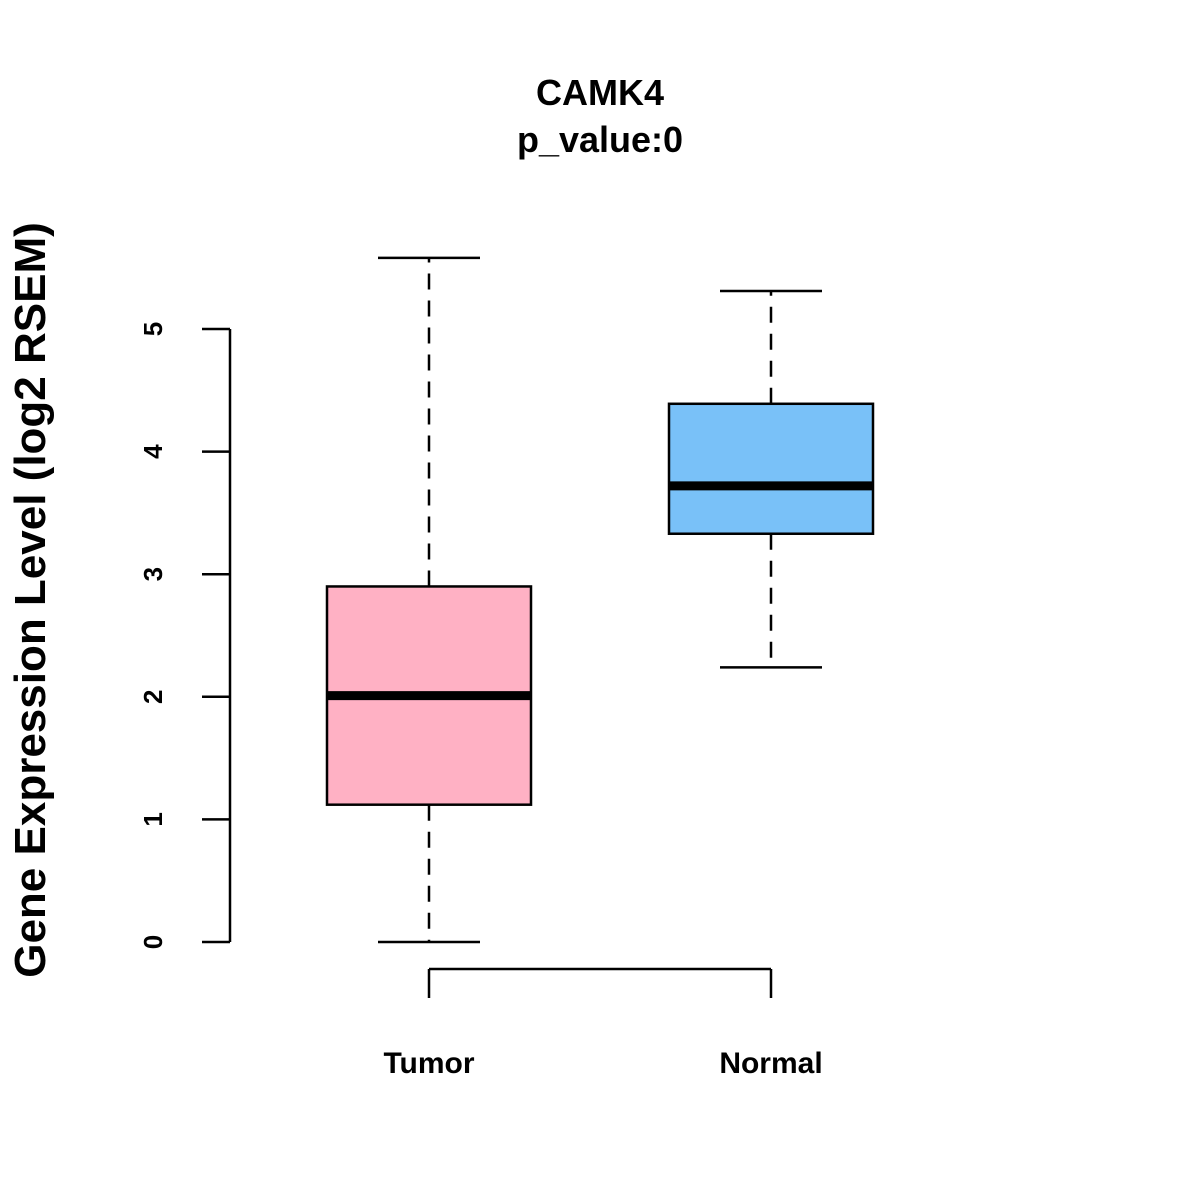  I want to click on y-tick-label: 1, so click(153, 819).